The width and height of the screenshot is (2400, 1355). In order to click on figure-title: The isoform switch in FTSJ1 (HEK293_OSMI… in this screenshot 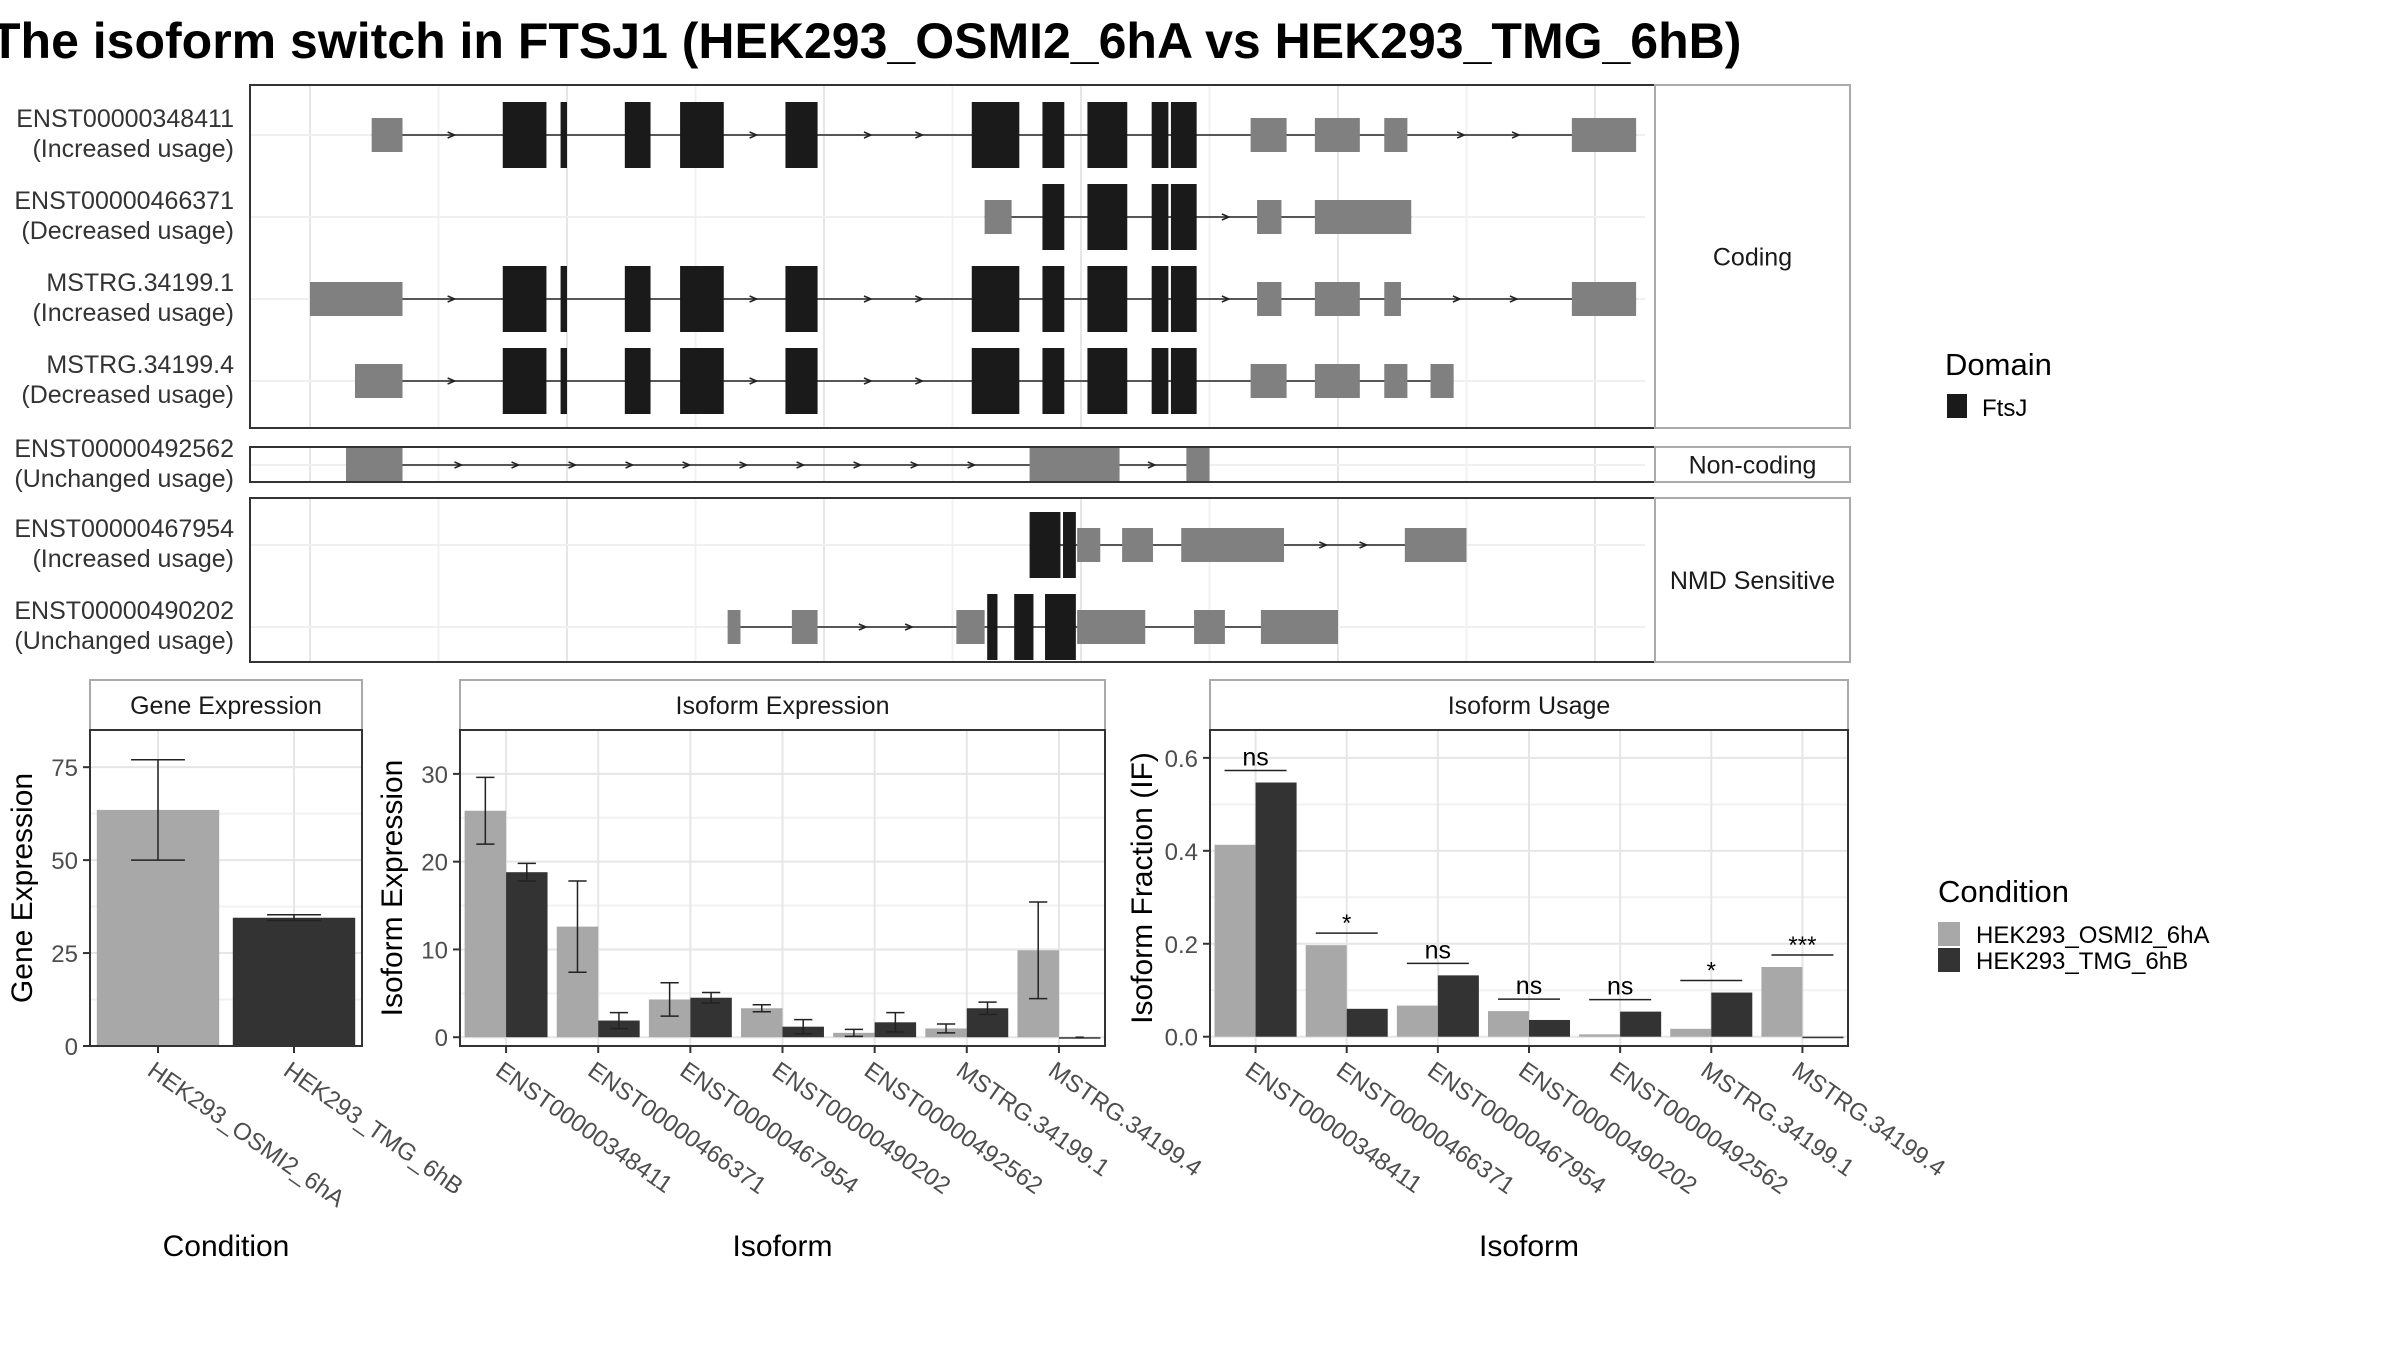, I will do `click(870, 41)`.